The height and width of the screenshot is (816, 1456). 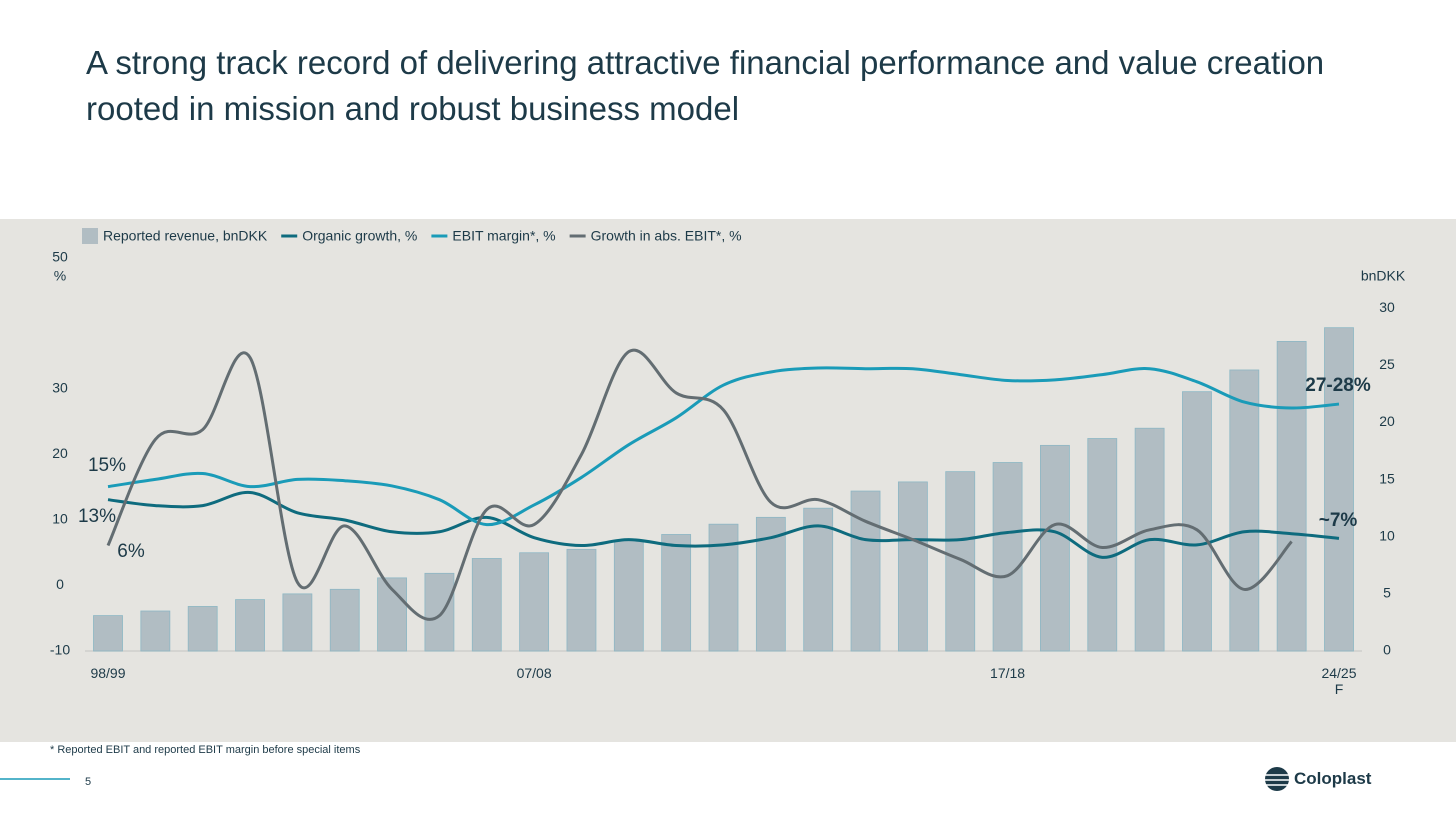 What do you see at coordinates (60, 388) in the screenshot?
I see `y-tick-label: 30` at bounding box center [60, 388].